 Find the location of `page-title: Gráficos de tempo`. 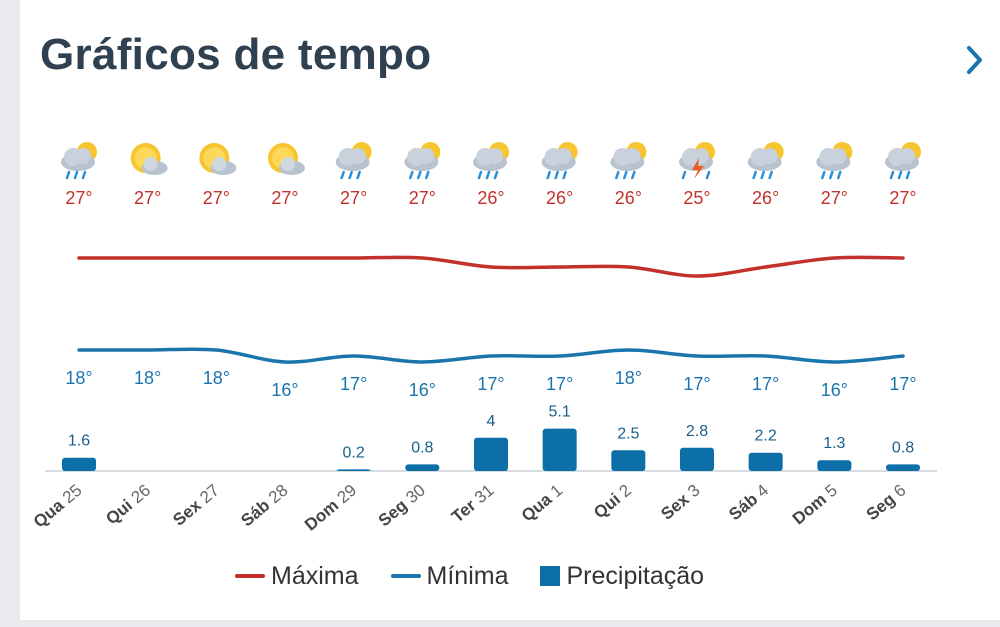

page-title: Gráficos de tempo is located at coordinates (236, 54).